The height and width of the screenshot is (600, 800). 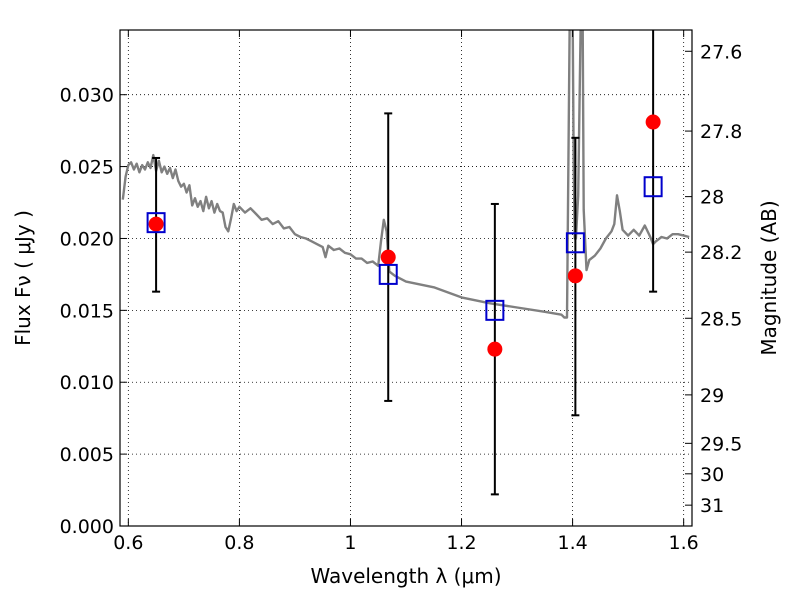 I want to click on y-tick-label: 0.010, so click(x=87, y=383).